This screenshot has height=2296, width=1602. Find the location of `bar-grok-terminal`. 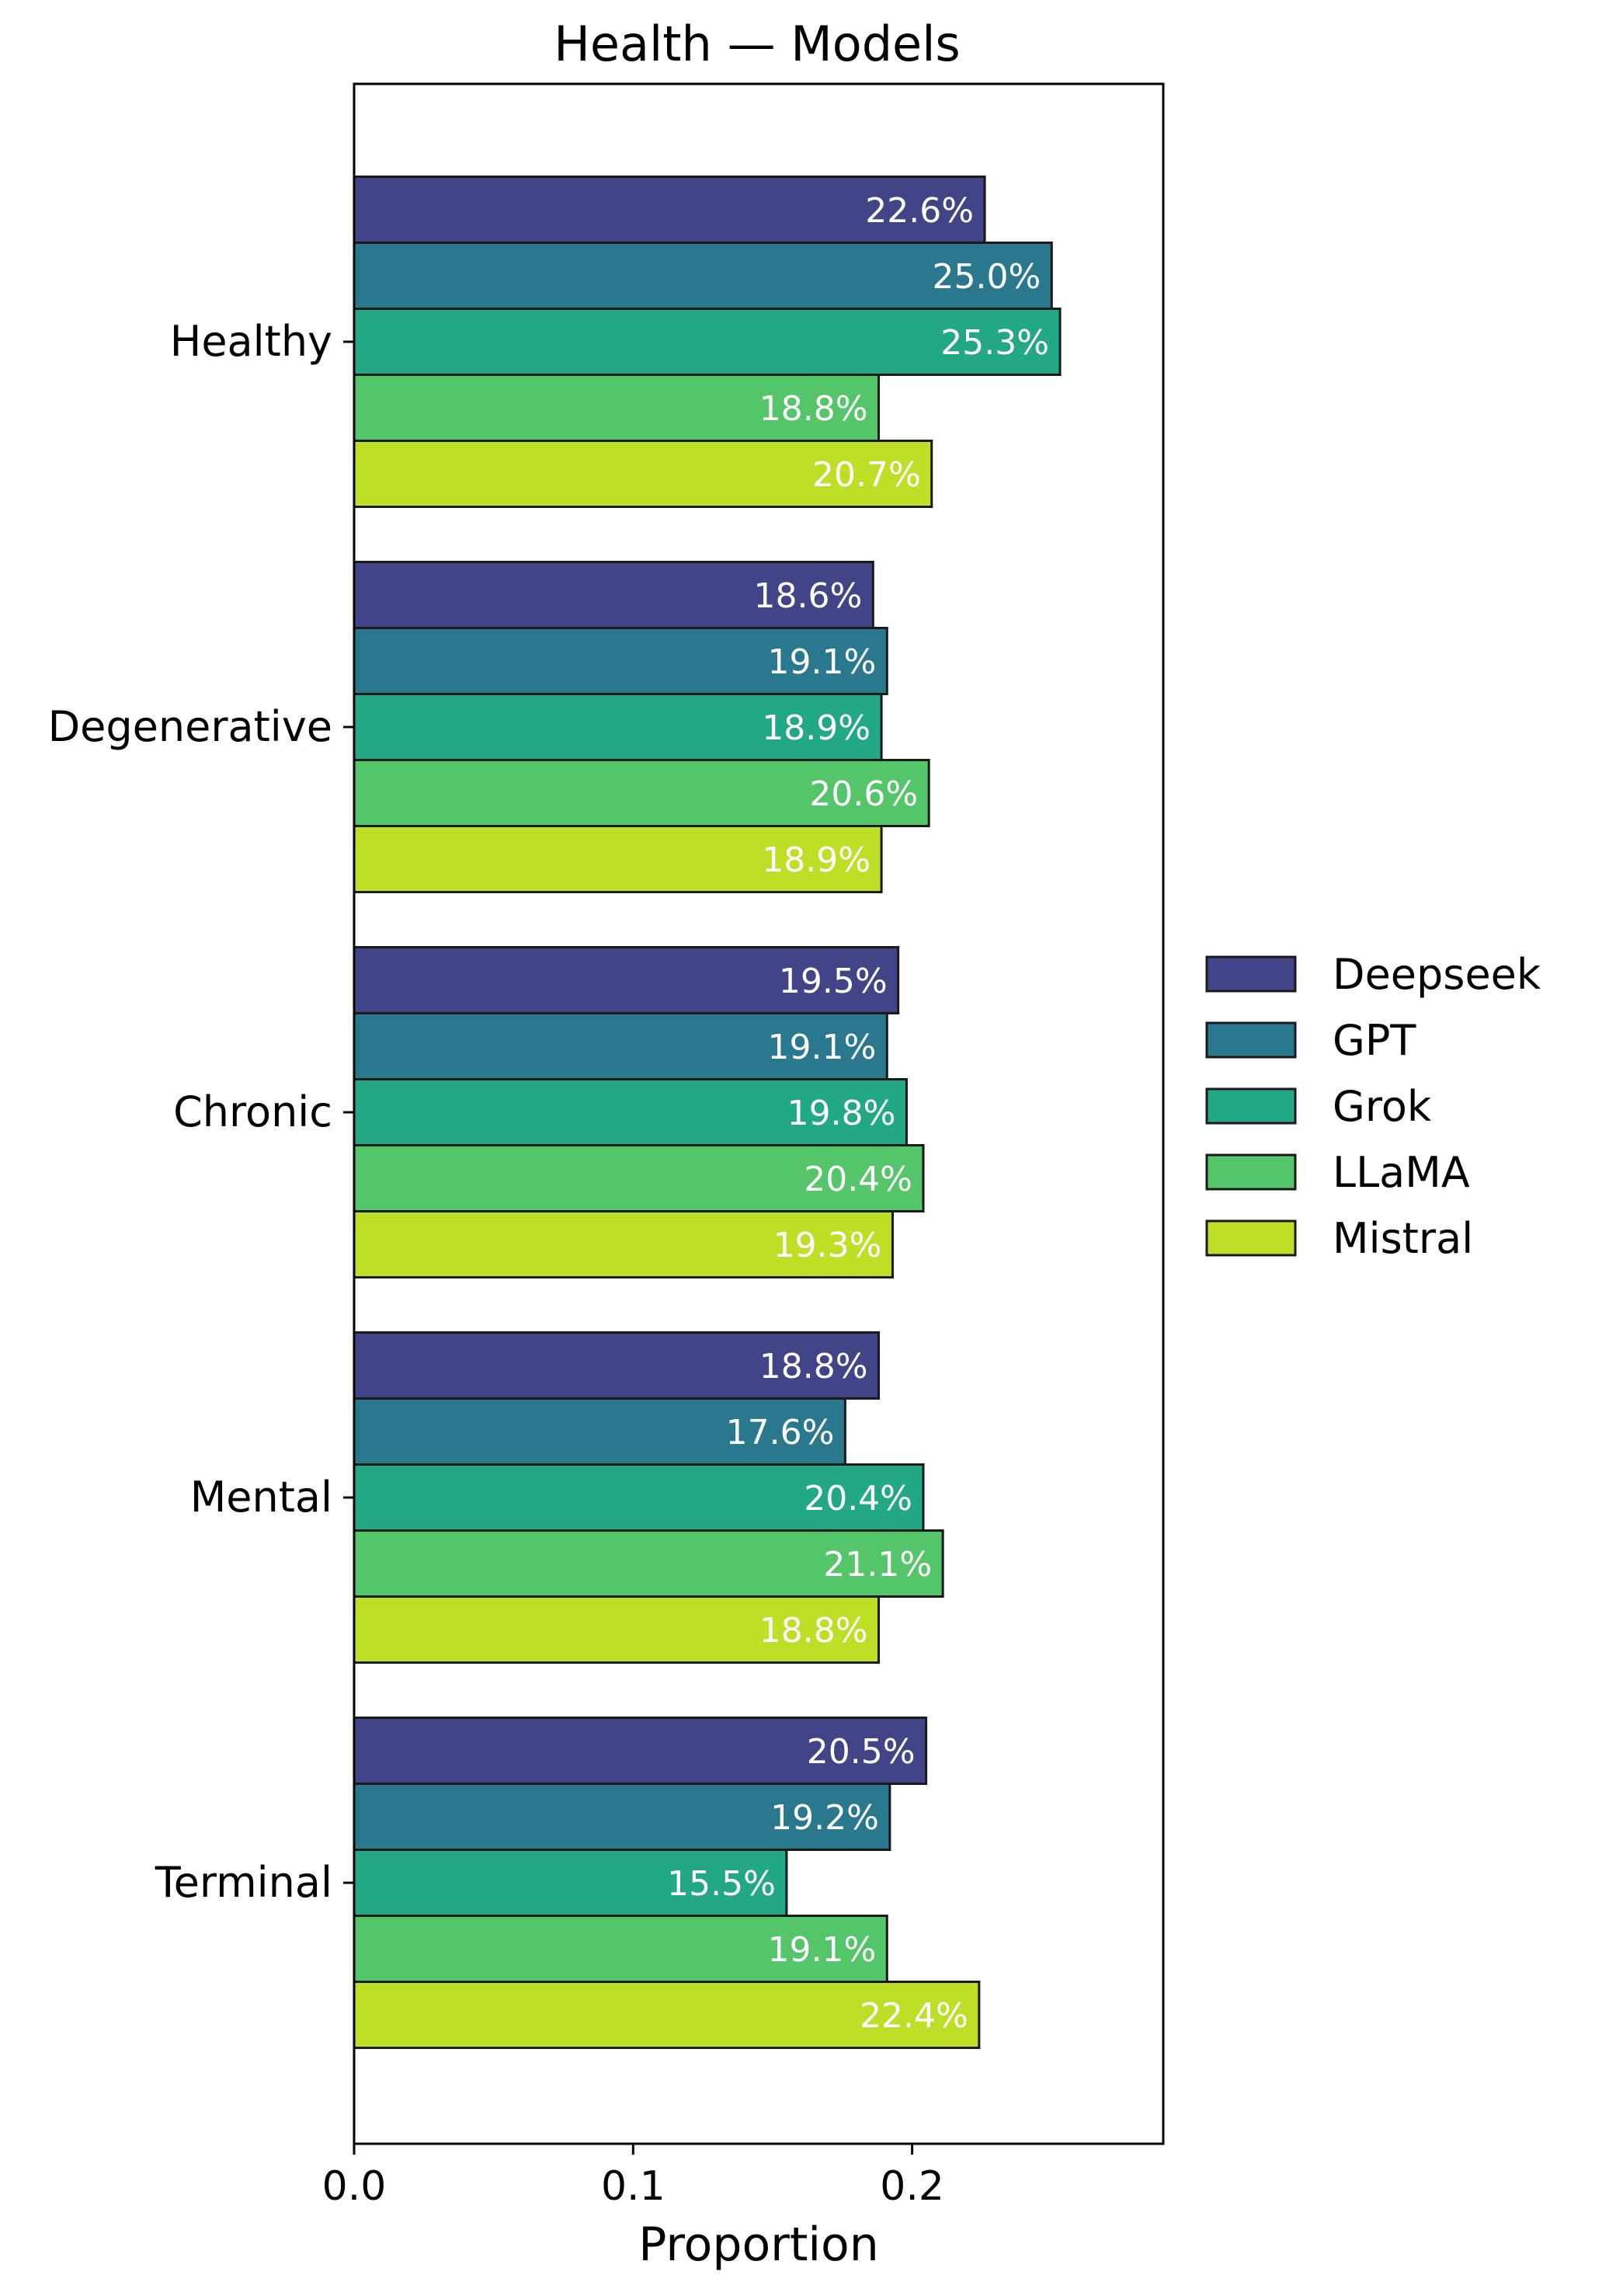

bar-grok-terminal is located at coordinates (570, 1883).